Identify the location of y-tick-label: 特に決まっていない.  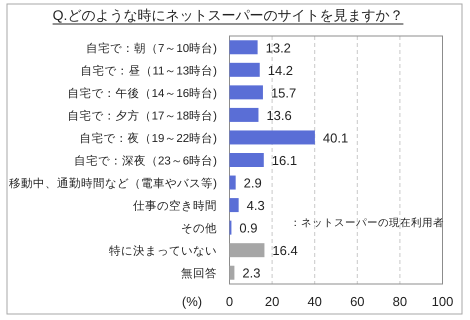
(163, 251).